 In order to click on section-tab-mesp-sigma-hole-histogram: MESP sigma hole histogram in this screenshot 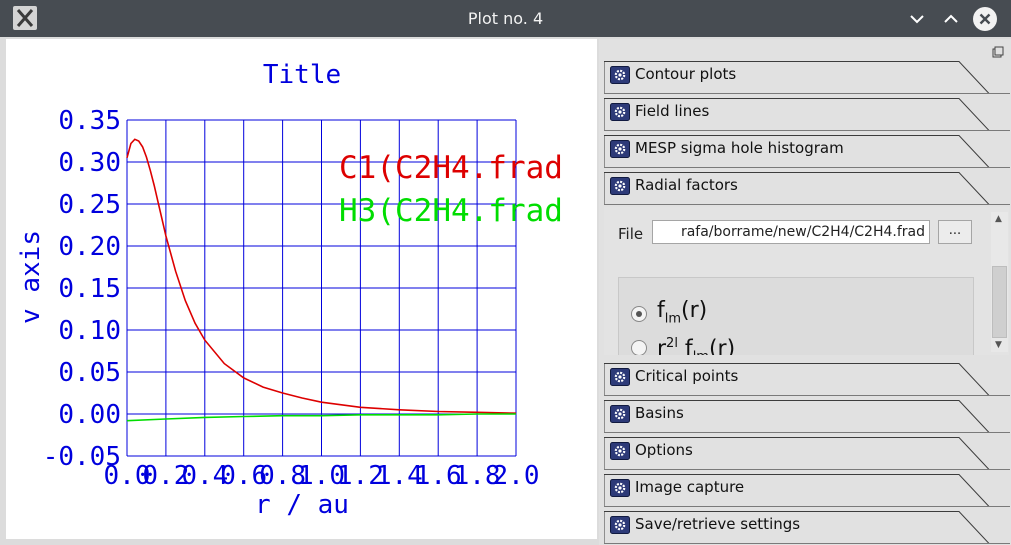, I will do `click(807, 149)`.